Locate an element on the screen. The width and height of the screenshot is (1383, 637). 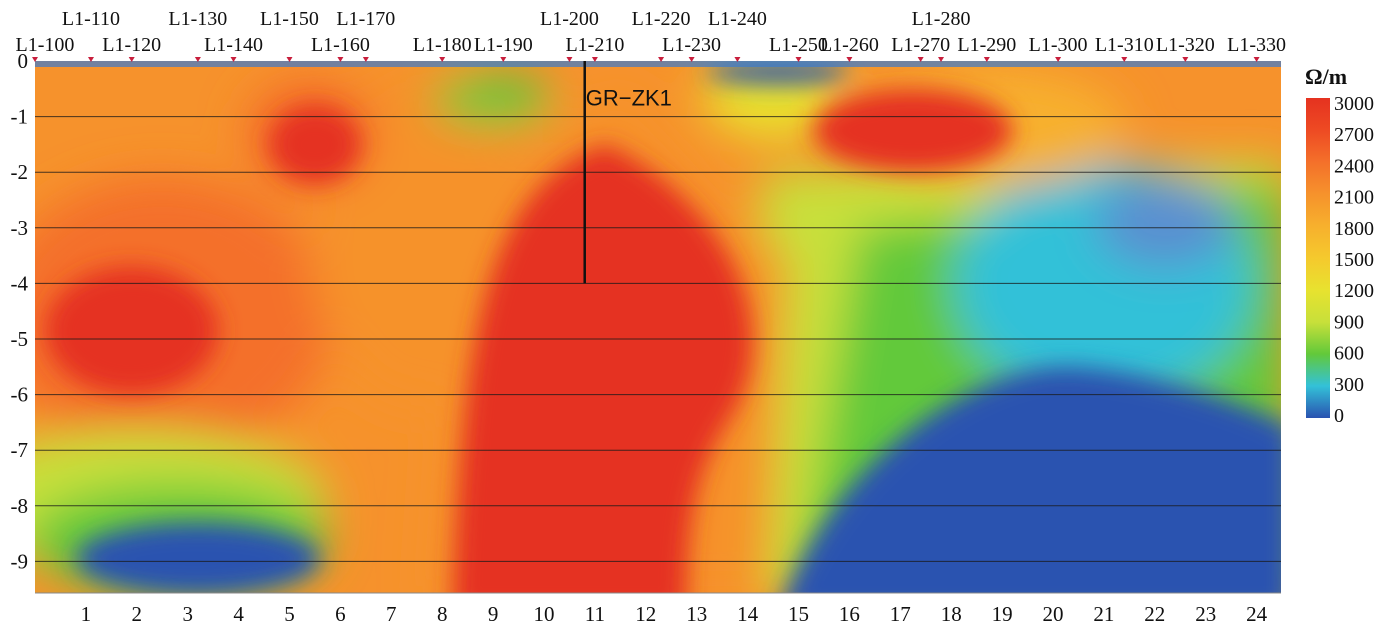
y-tick-label: -3 is located at coordinates (20, 228).